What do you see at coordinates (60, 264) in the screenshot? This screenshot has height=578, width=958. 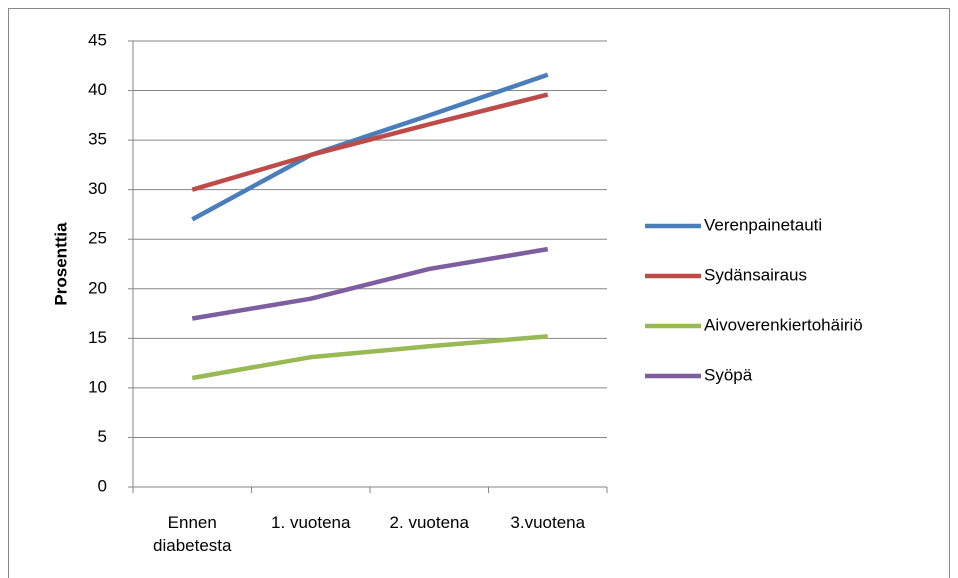 I see `y-axis-label: Prosenttia` at bounding box center [60, 264].